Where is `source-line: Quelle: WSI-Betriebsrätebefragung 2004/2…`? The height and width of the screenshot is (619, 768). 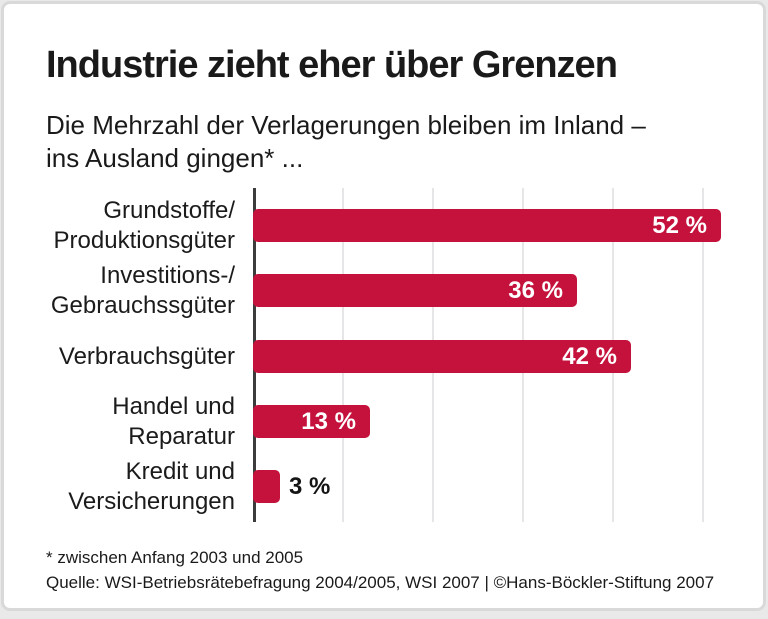 source-line: Quelle: WSI-Betriebsrätebefragung 2004/2… is located at coordinates (380, 582).